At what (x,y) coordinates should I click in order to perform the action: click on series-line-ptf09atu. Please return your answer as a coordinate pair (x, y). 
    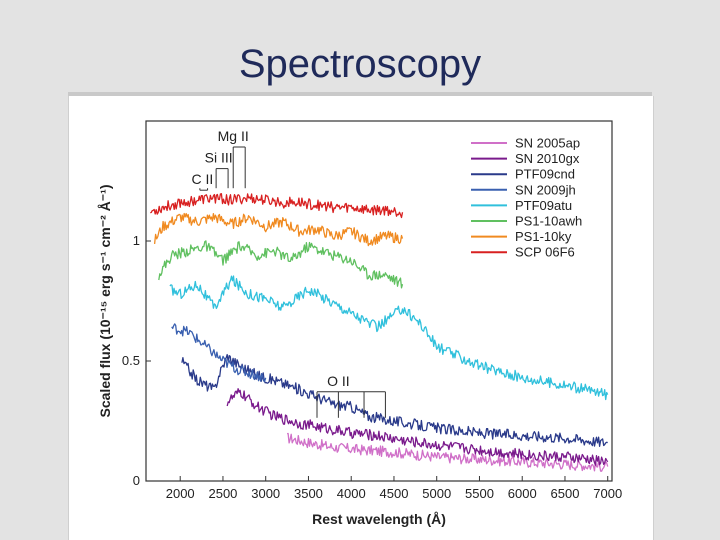
    Looking at the image, I should click on (389, 338).